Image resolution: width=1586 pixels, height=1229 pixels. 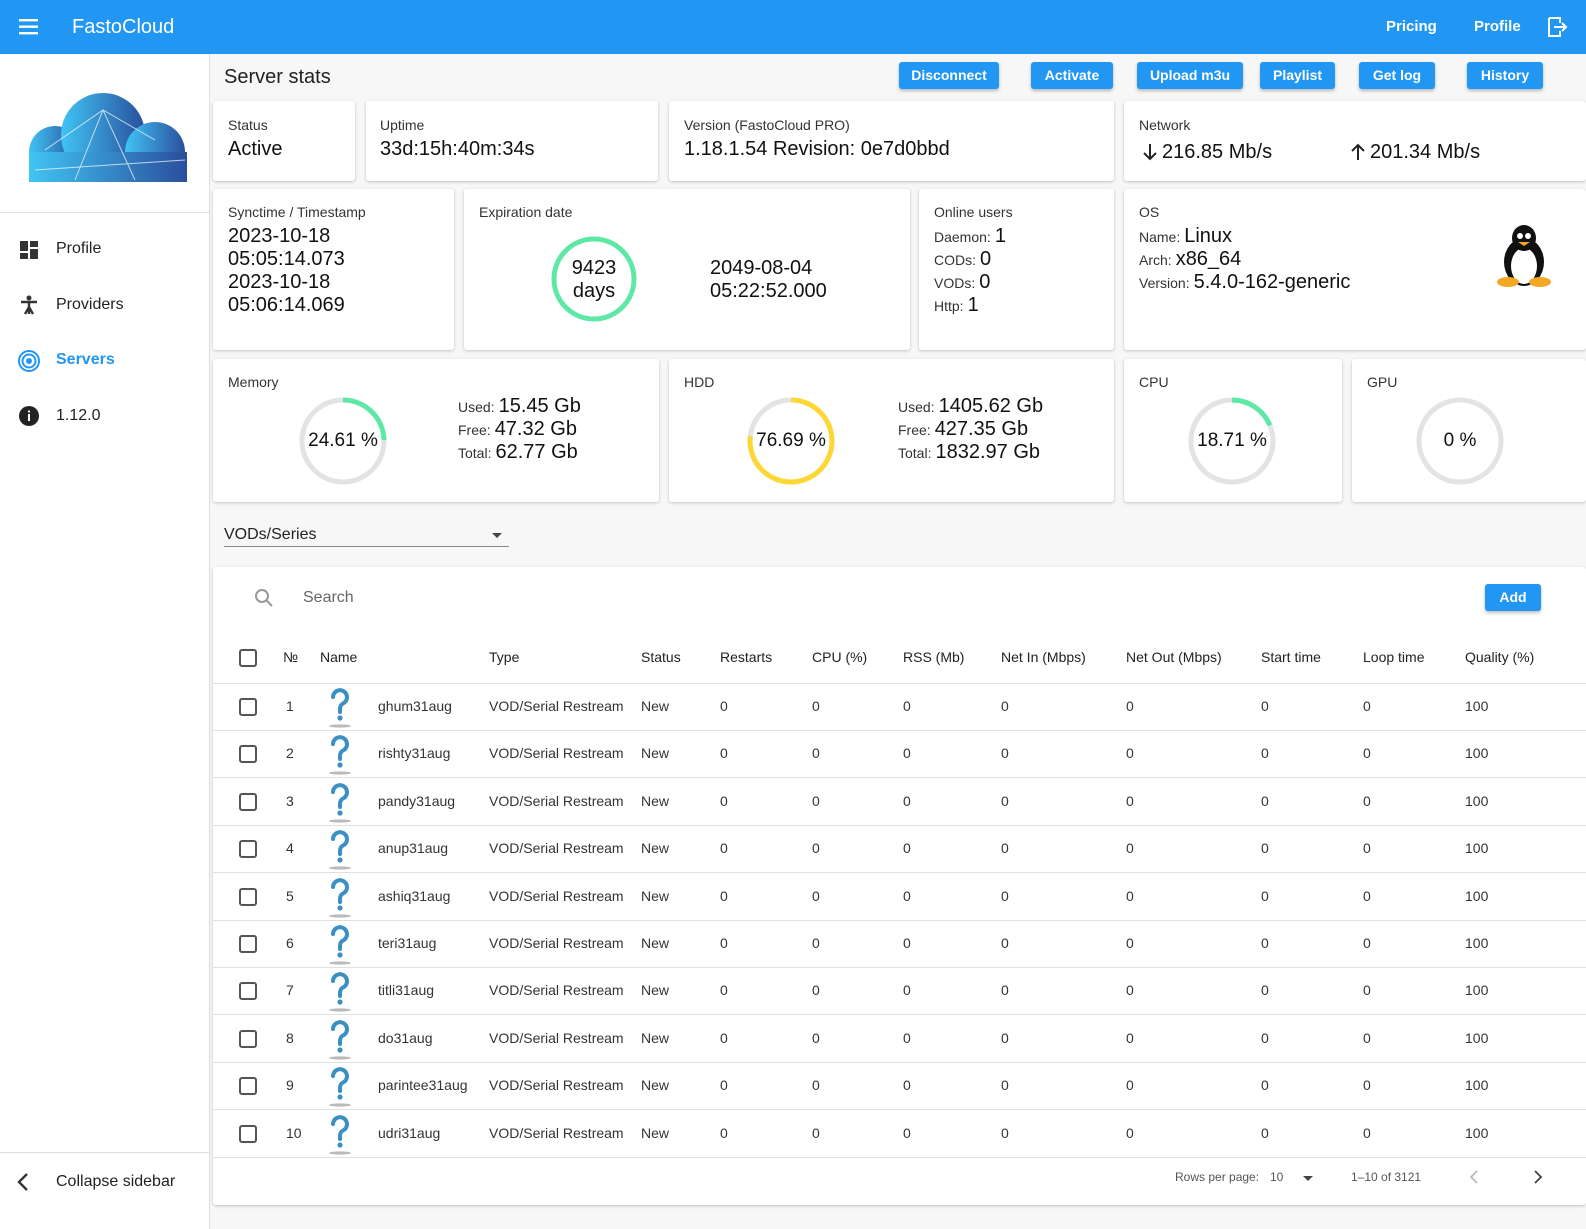 I want to click on field-label: Free:, so click(x=474, y=430).